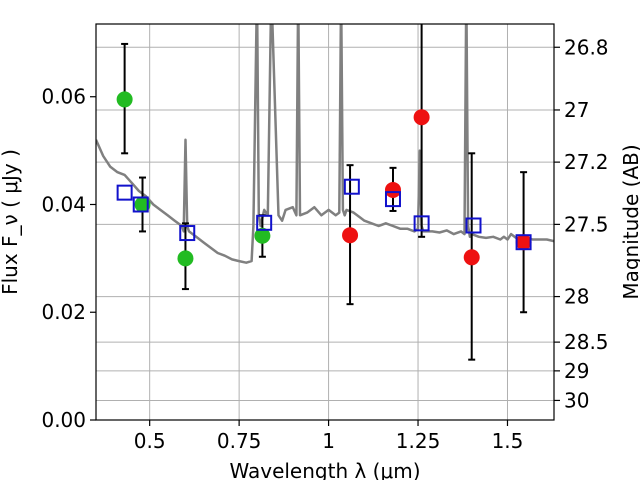 This screenshot has width=640, height=480. What do you see at coordinates (150, 441) in the screenshot?
I see `x-tick-label: 0.5` at bounding box center [150, 441].